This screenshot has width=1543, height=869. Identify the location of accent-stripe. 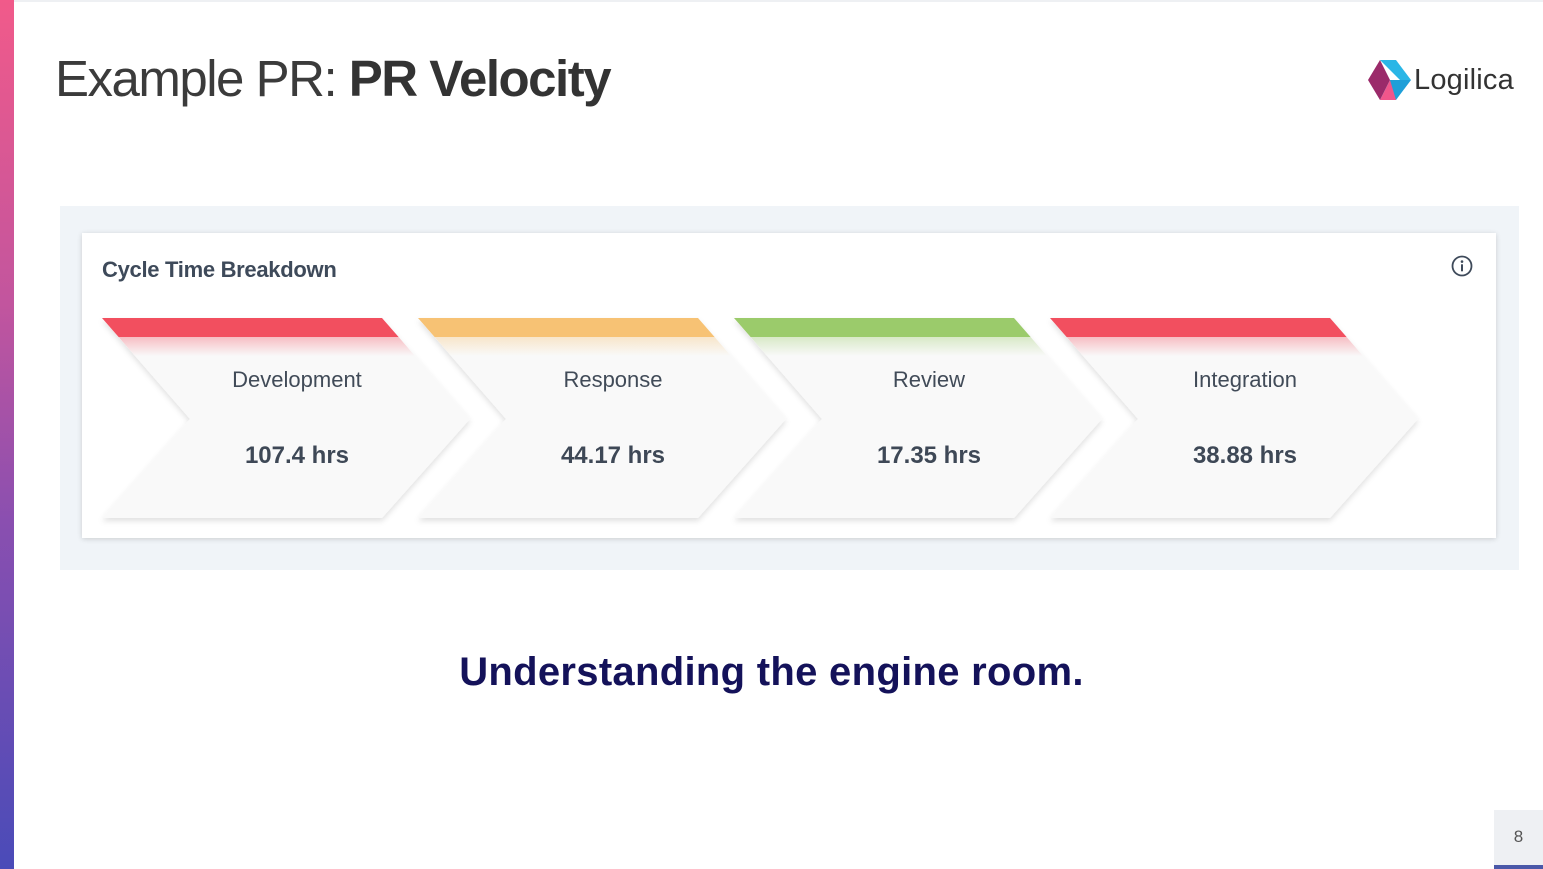
(7, 434).